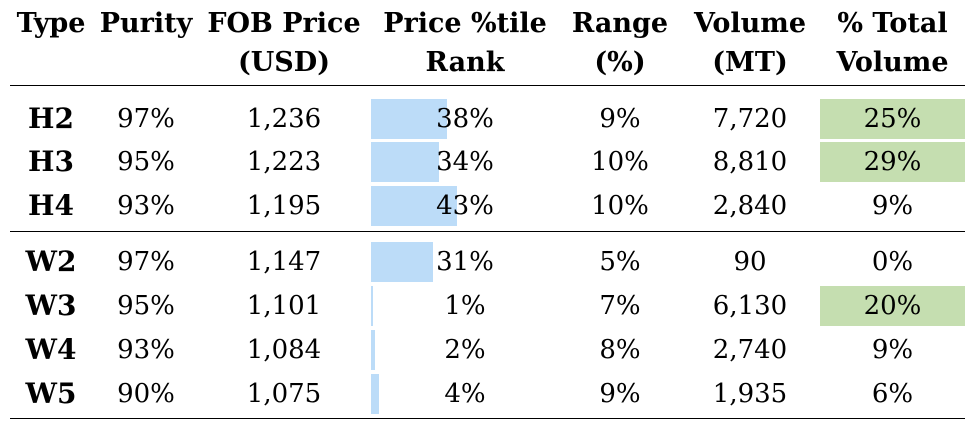  I want to click on type-cell: H4, so click(51, 205).